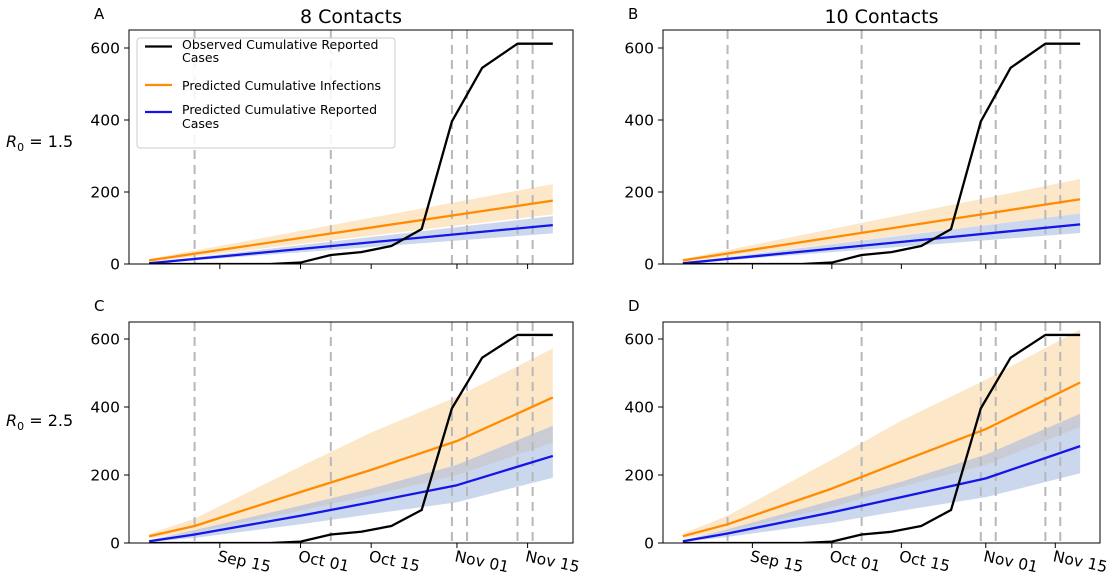 The width and height of the screenshot is (1111, 581). I want to click on row-label-r0: R0 = 1.5, so click(39, 143).